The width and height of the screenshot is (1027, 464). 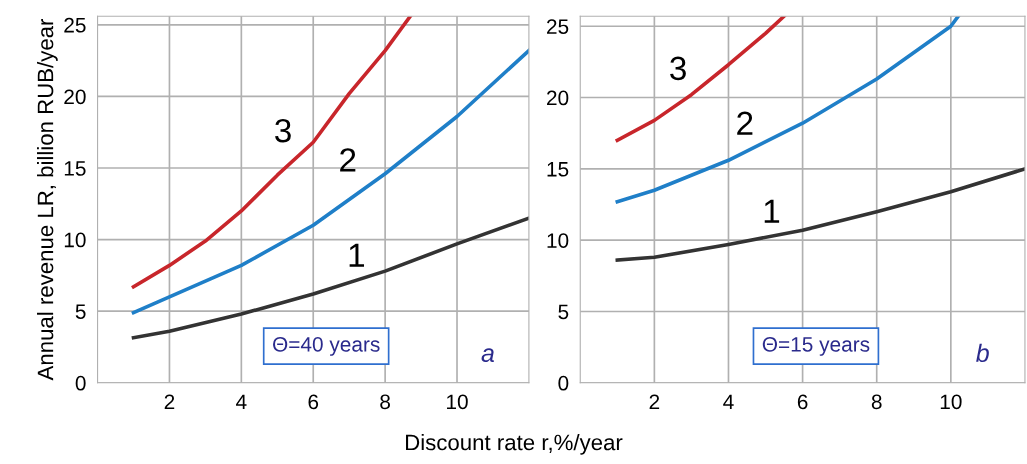 What do you see at coordinates (326, 346) in the screenshot?
I see `annotation: Θ=40 years` at bounding box center [326, 346].